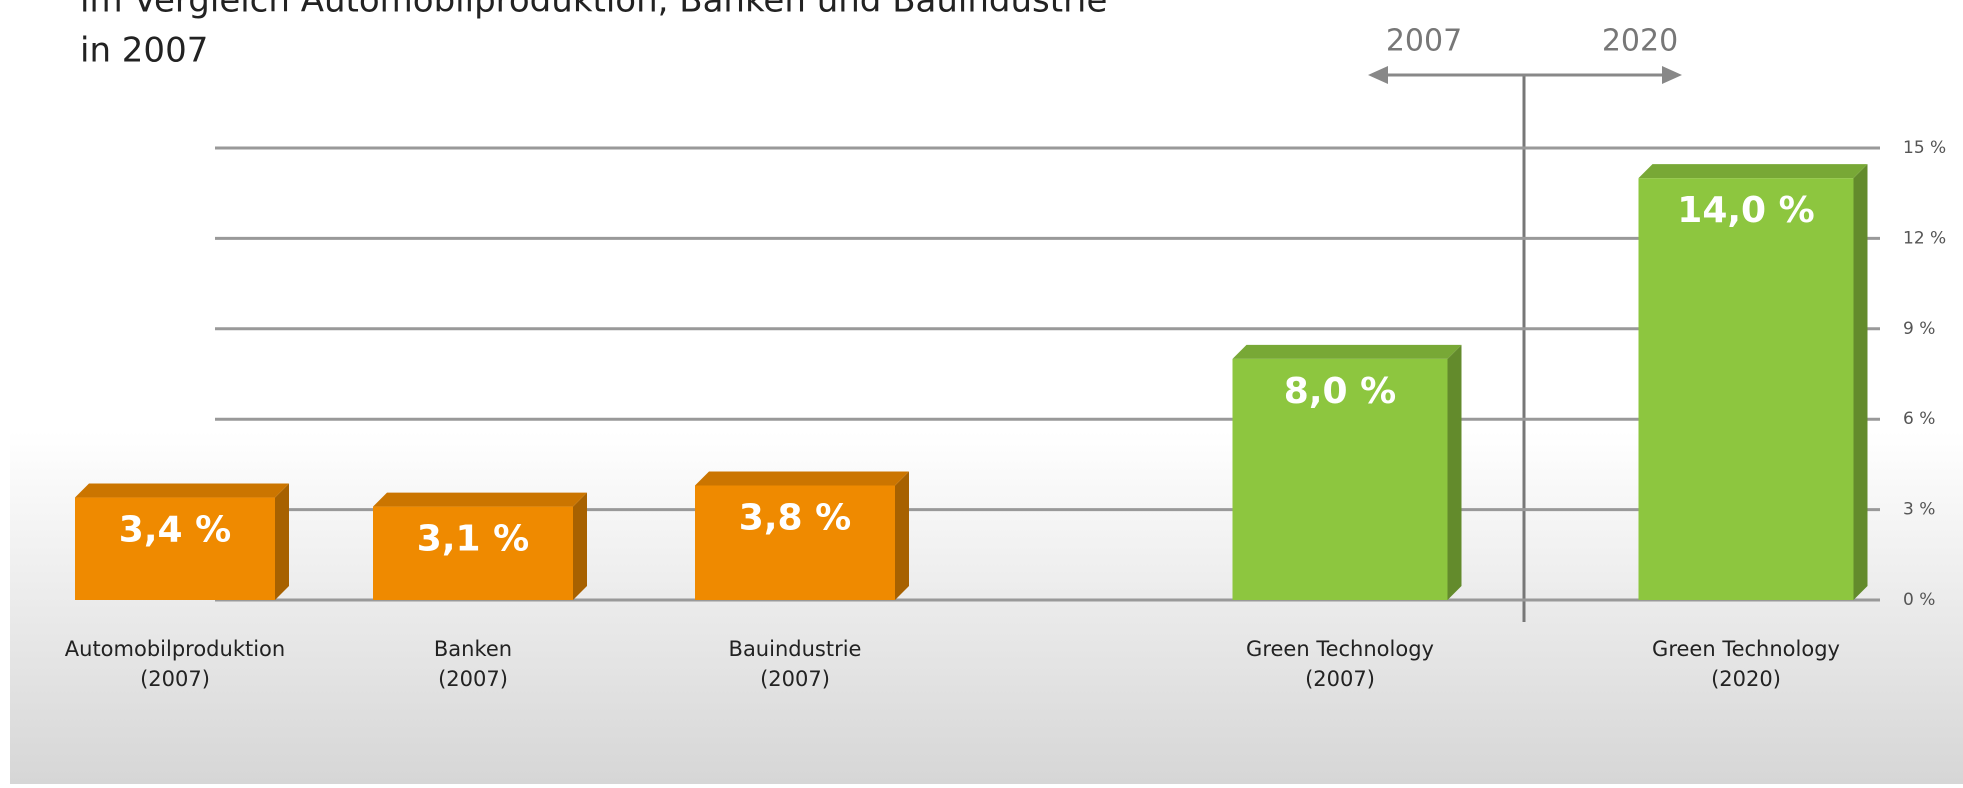  Describe the element at coordinates (1919, 329) in the screenshot. I see `y-tick-label: 9 %` at that location.